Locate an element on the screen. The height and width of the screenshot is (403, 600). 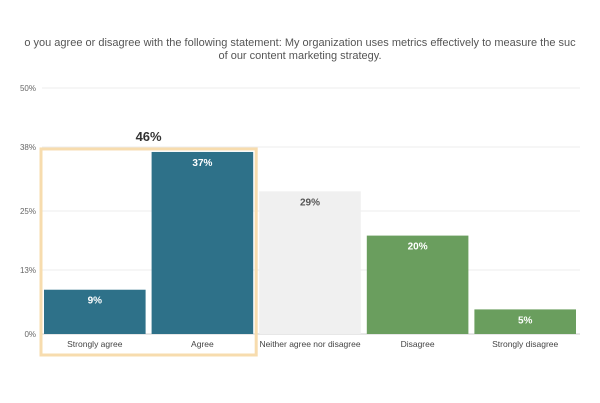
y-tick-label: 13% is located at coordinates (28, 270).